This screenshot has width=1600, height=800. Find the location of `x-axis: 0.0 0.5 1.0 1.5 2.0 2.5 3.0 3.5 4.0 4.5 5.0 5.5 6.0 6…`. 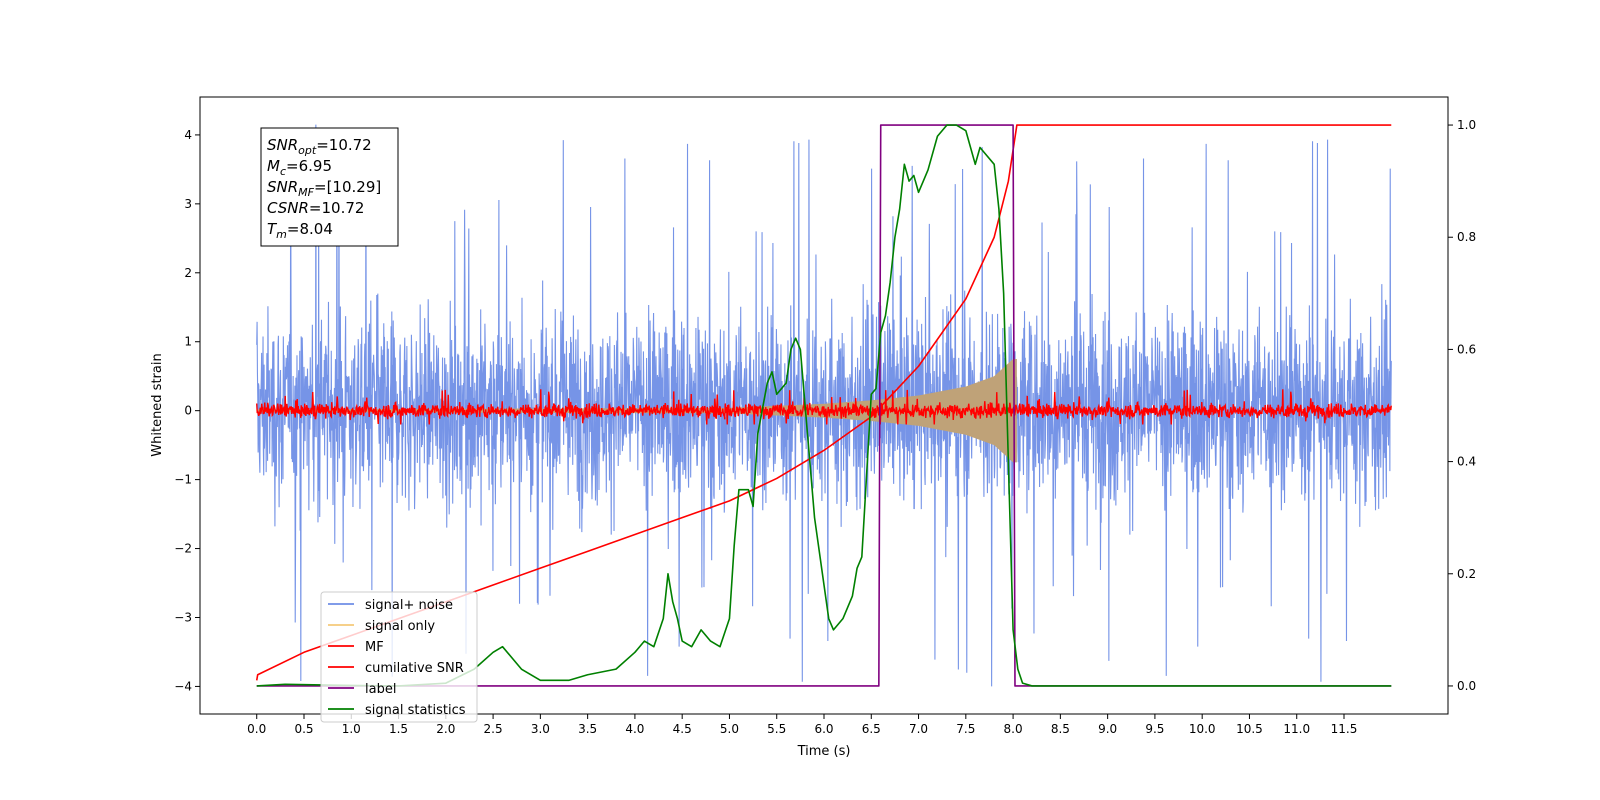

x-axis: 0.0 0.5 1.0 1.5 2.0 2.5 3.0 3.5 4.0 4.5 5.0 5.5 6.0 6… is located at coordinates (802, 725).